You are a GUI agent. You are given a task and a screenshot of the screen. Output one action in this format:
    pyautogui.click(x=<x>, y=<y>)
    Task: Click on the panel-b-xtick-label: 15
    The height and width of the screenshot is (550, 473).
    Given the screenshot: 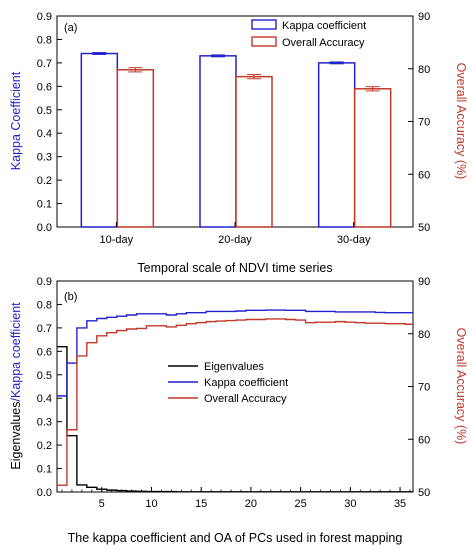 What is the action you would take?
    pyautogui.click(x=201, y=504)
    